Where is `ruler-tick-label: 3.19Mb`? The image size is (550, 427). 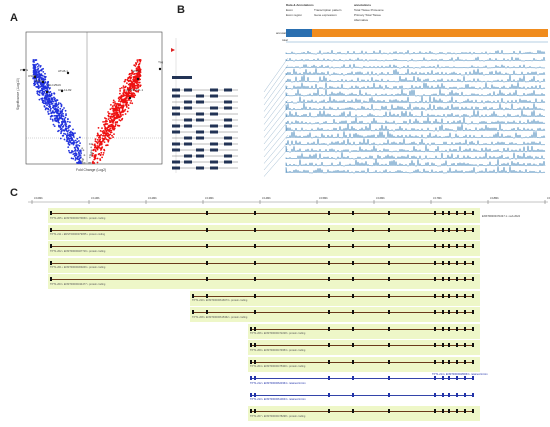 ruler-tick-label: 3.19Mb is located at coordinates (548, 198).